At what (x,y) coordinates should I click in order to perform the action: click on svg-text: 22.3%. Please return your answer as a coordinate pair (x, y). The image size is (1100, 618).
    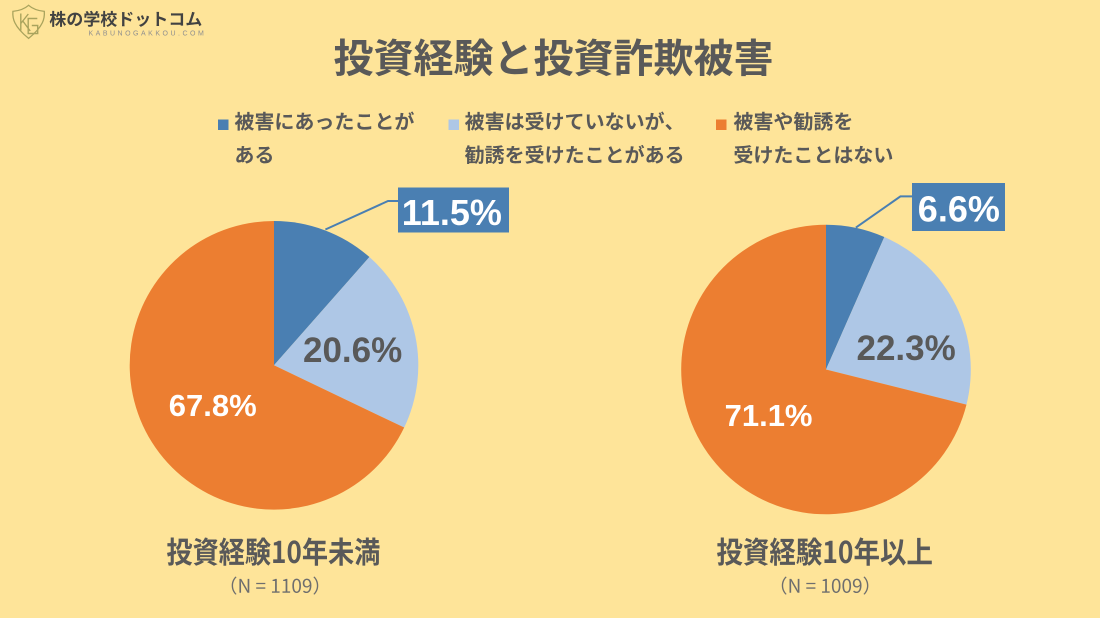
    Looking at the image, I should click on (906, 348).